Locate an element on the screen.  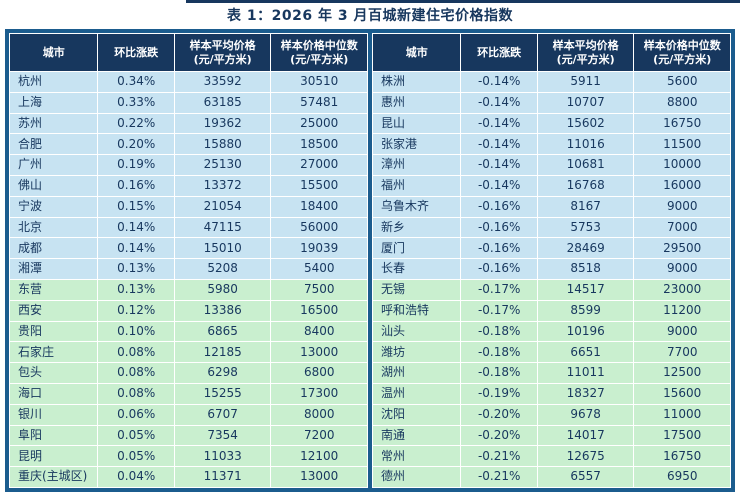
city-cell: 温州 is located at coordinates (416, 393).